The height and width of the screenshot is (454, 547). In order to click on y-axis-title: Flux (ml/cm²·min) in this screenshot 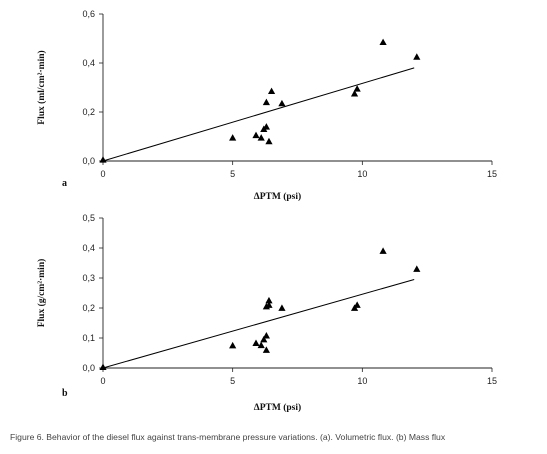, I will do `click(41, 87)`.